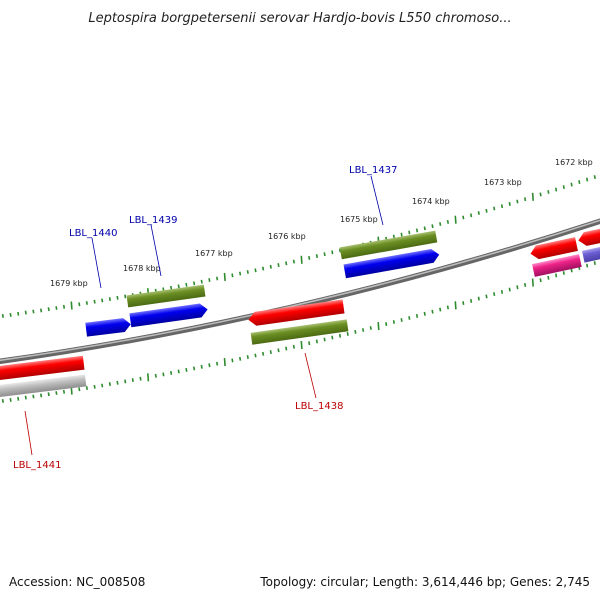 The width and height of the screenshot is (600, 600). Describe the element at coordinates (377, 200) in the screenshot. I see `leader-line` at that location.